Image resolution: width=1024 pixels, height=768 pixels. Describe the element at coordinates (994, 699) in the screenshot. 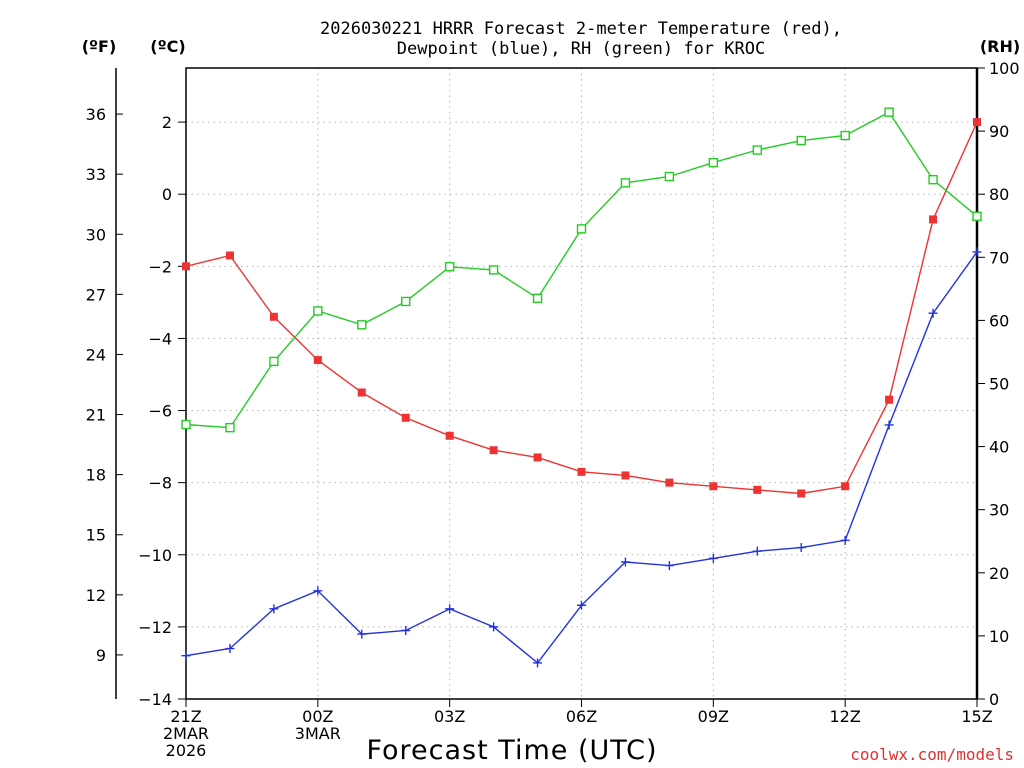

I see `rh-tick-label: 0` at that location.